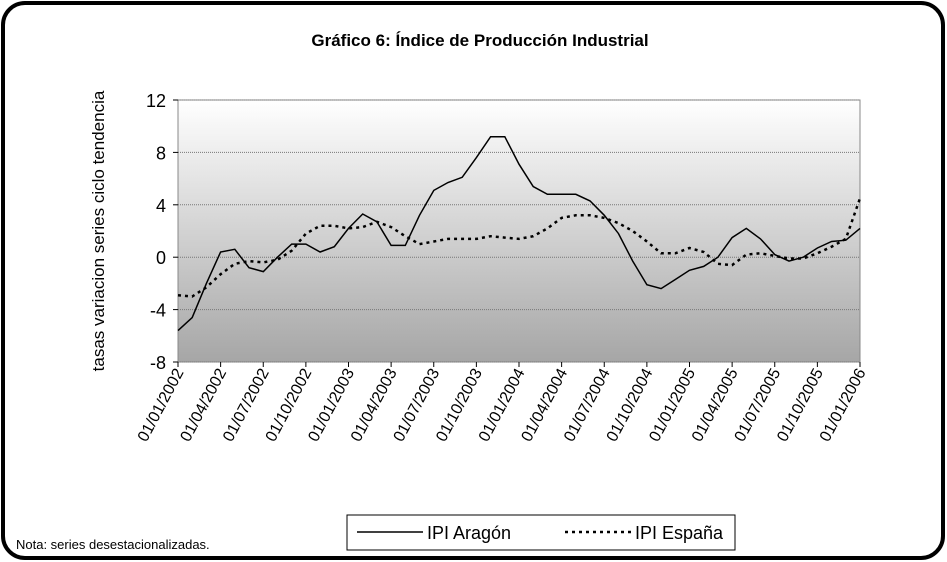 The height and width of the screenshot is (562, 947). What do you see at coordinates (98, 230) in the screenshot?
I see `y-axis-label: tasas variacion series ciclo tendencia` at bounding box center [98, 230].